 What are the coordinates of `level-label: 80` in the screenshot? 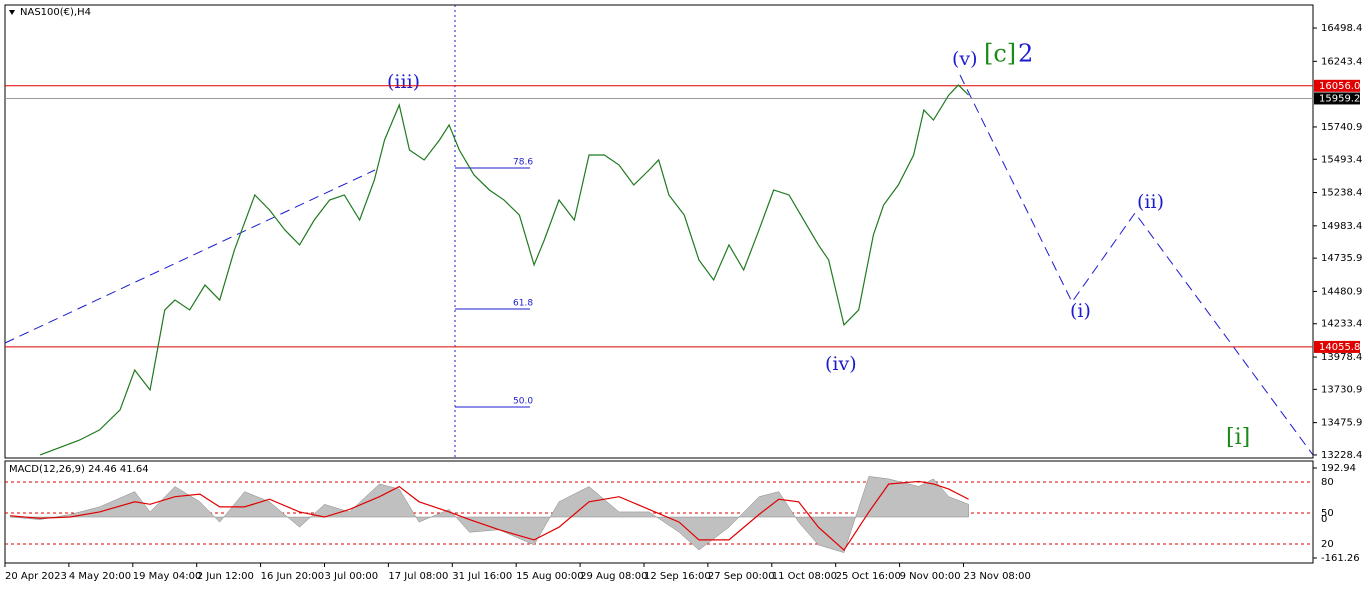 It's located at (1327, 482).